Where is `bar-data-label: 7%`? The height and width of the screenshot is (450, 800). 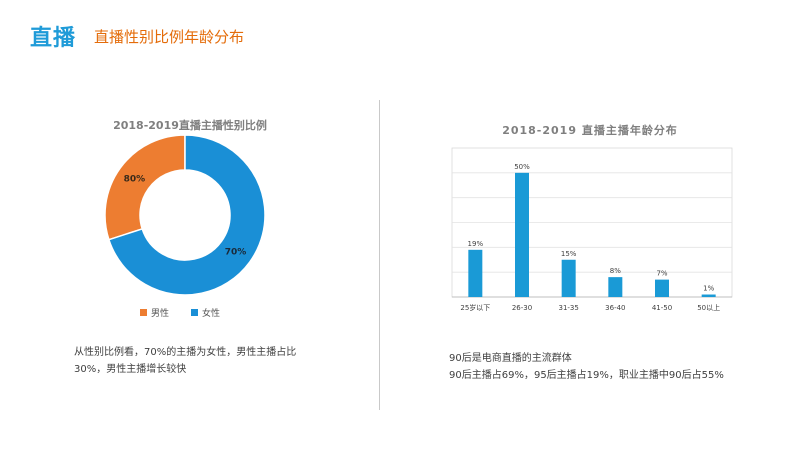 bar-data-label: 7% is located at coordinates (661, 274).